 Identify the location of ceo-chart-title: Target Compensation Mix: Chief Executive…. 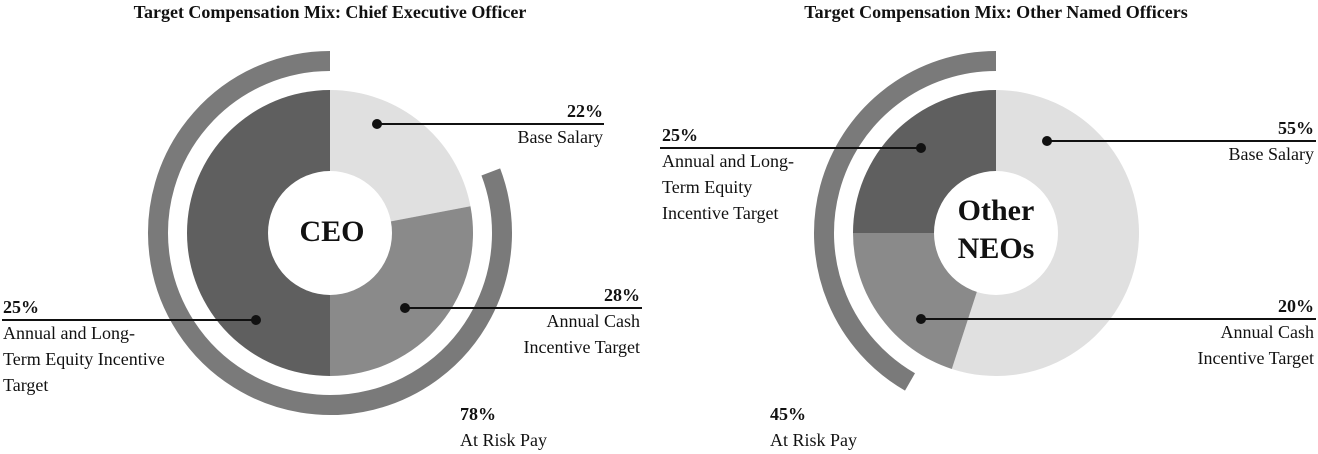
(330, 12).